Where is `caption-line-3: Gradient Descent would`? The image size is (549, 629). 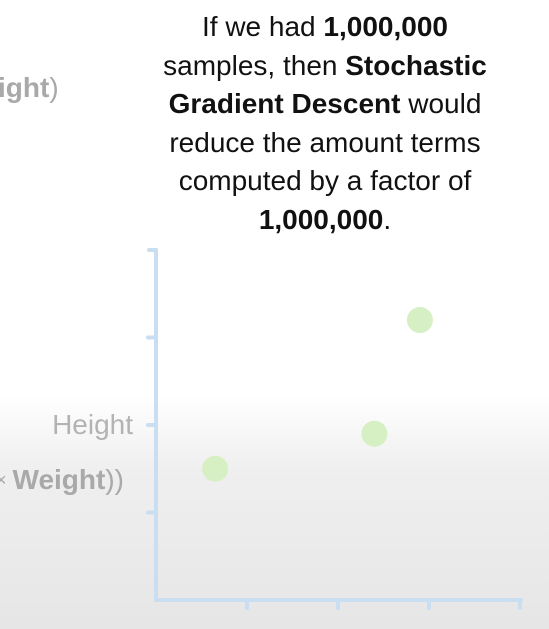
caption-line-3: Gradient Descent would is located at coordinates (325, 104).